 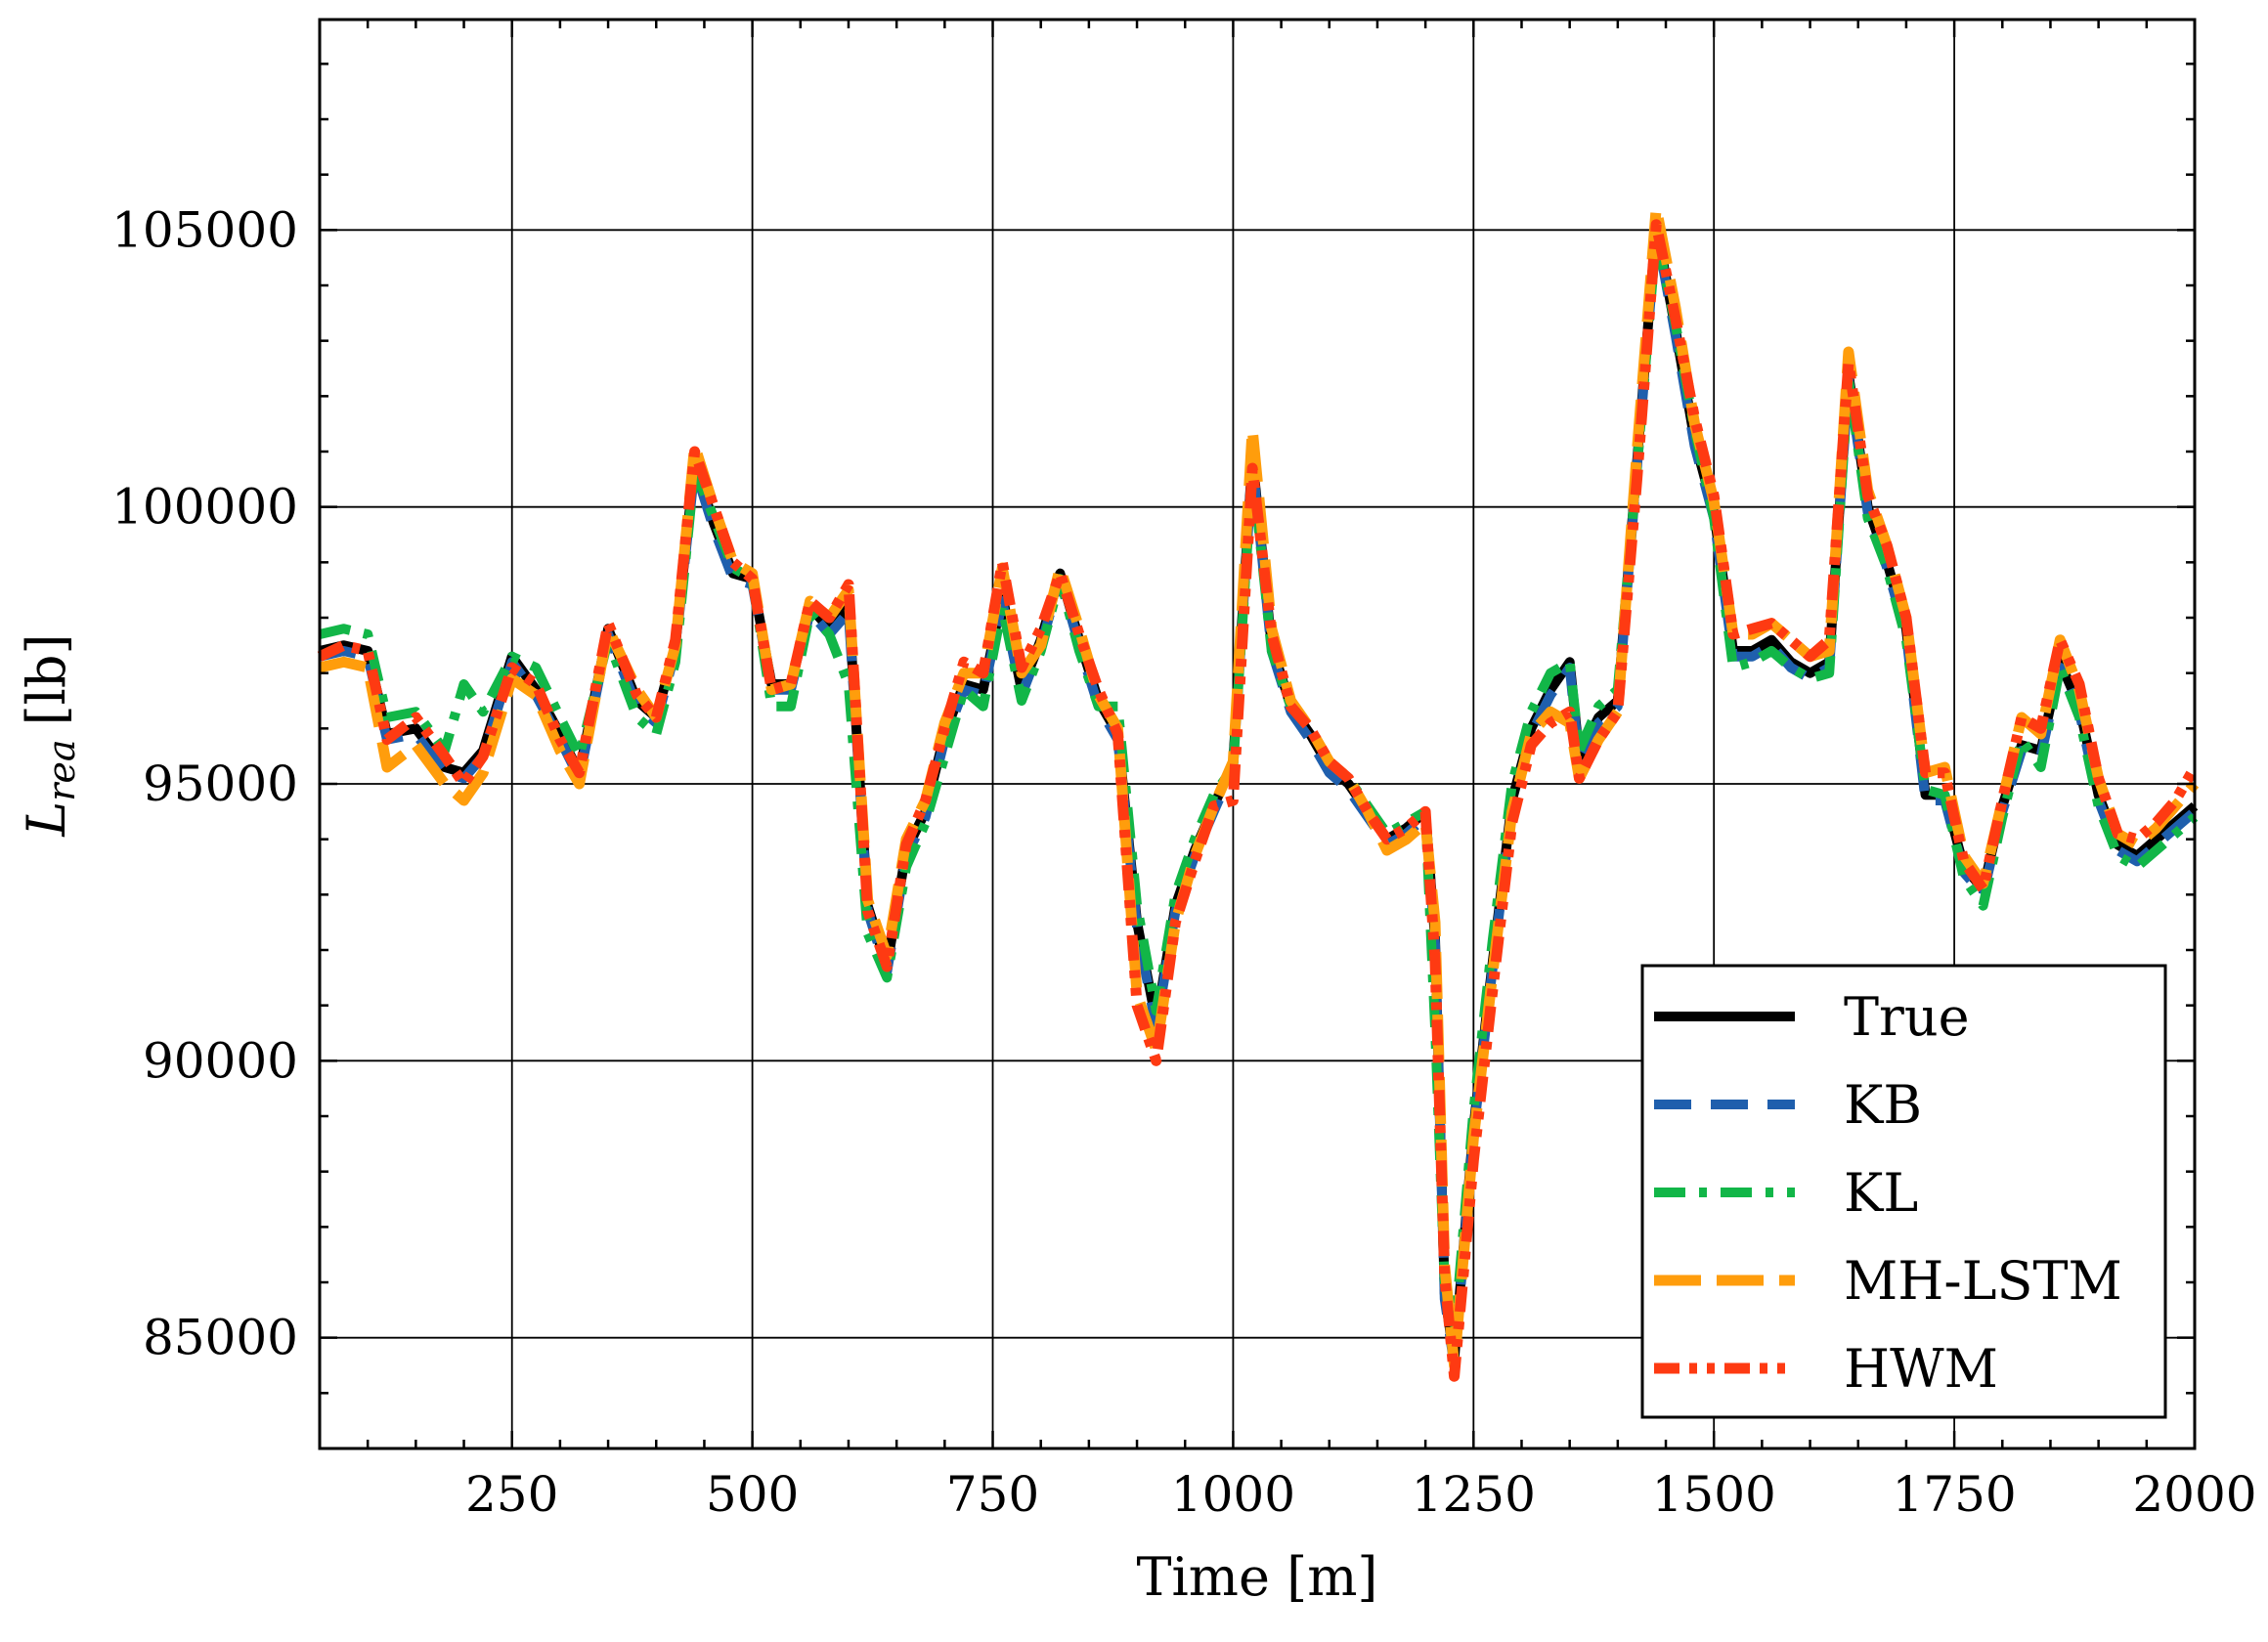 I want to click on y-tick-labels: 85000 90000 95000 100000 105000, so click(x=204, y=783).